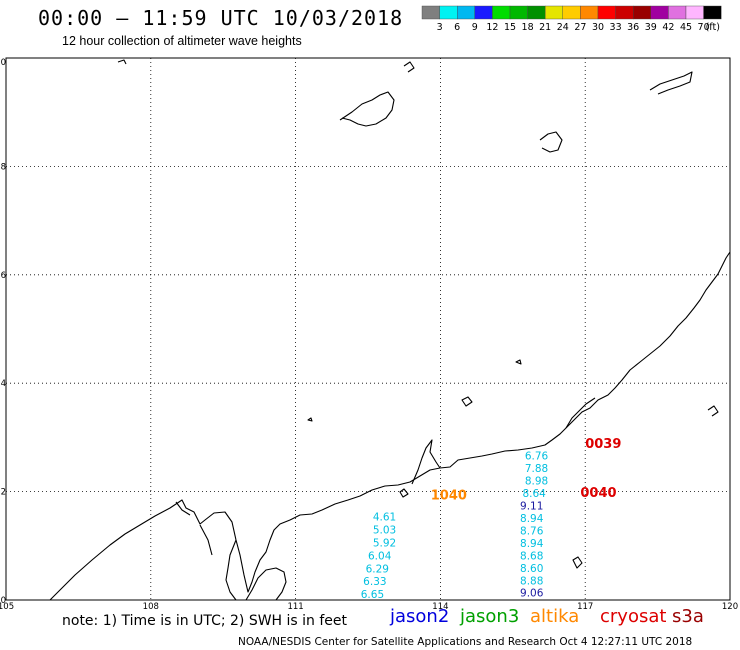  Describe the element at coordinates (266, 584) in the screenshot. I see `hainan-island-coast` at that location.